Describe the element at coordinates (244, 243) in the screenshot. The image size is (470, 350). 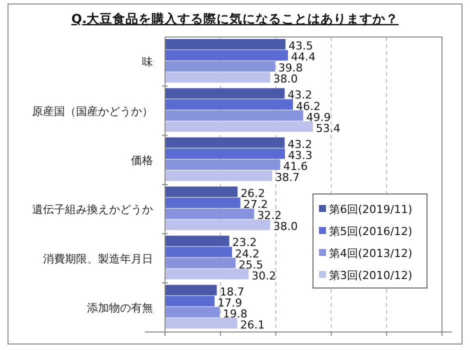
I see `data-label: 23.2` at that location.